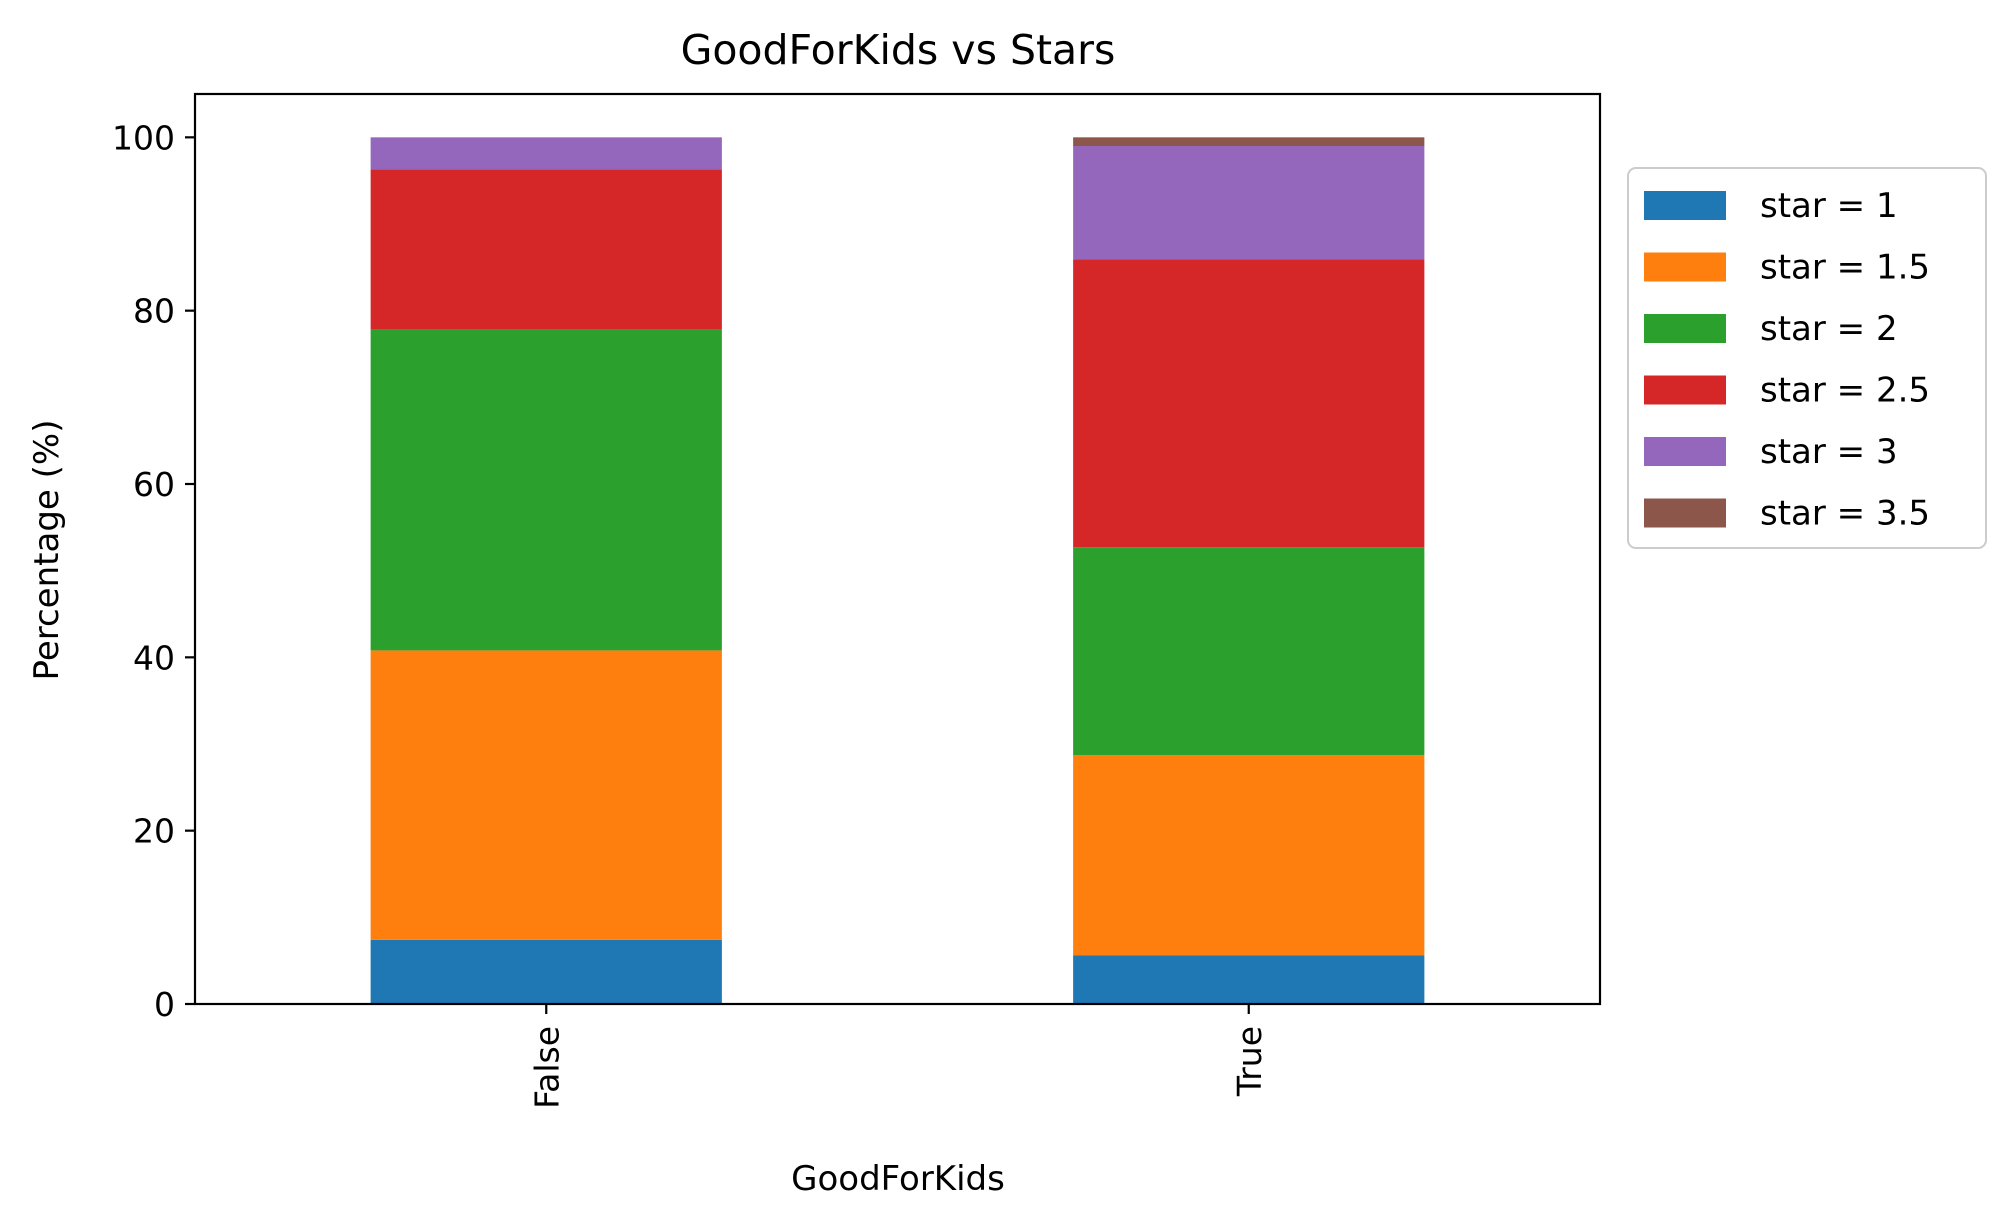  I want to click on y-axis-label: Percentage (%), so click(47, 550).